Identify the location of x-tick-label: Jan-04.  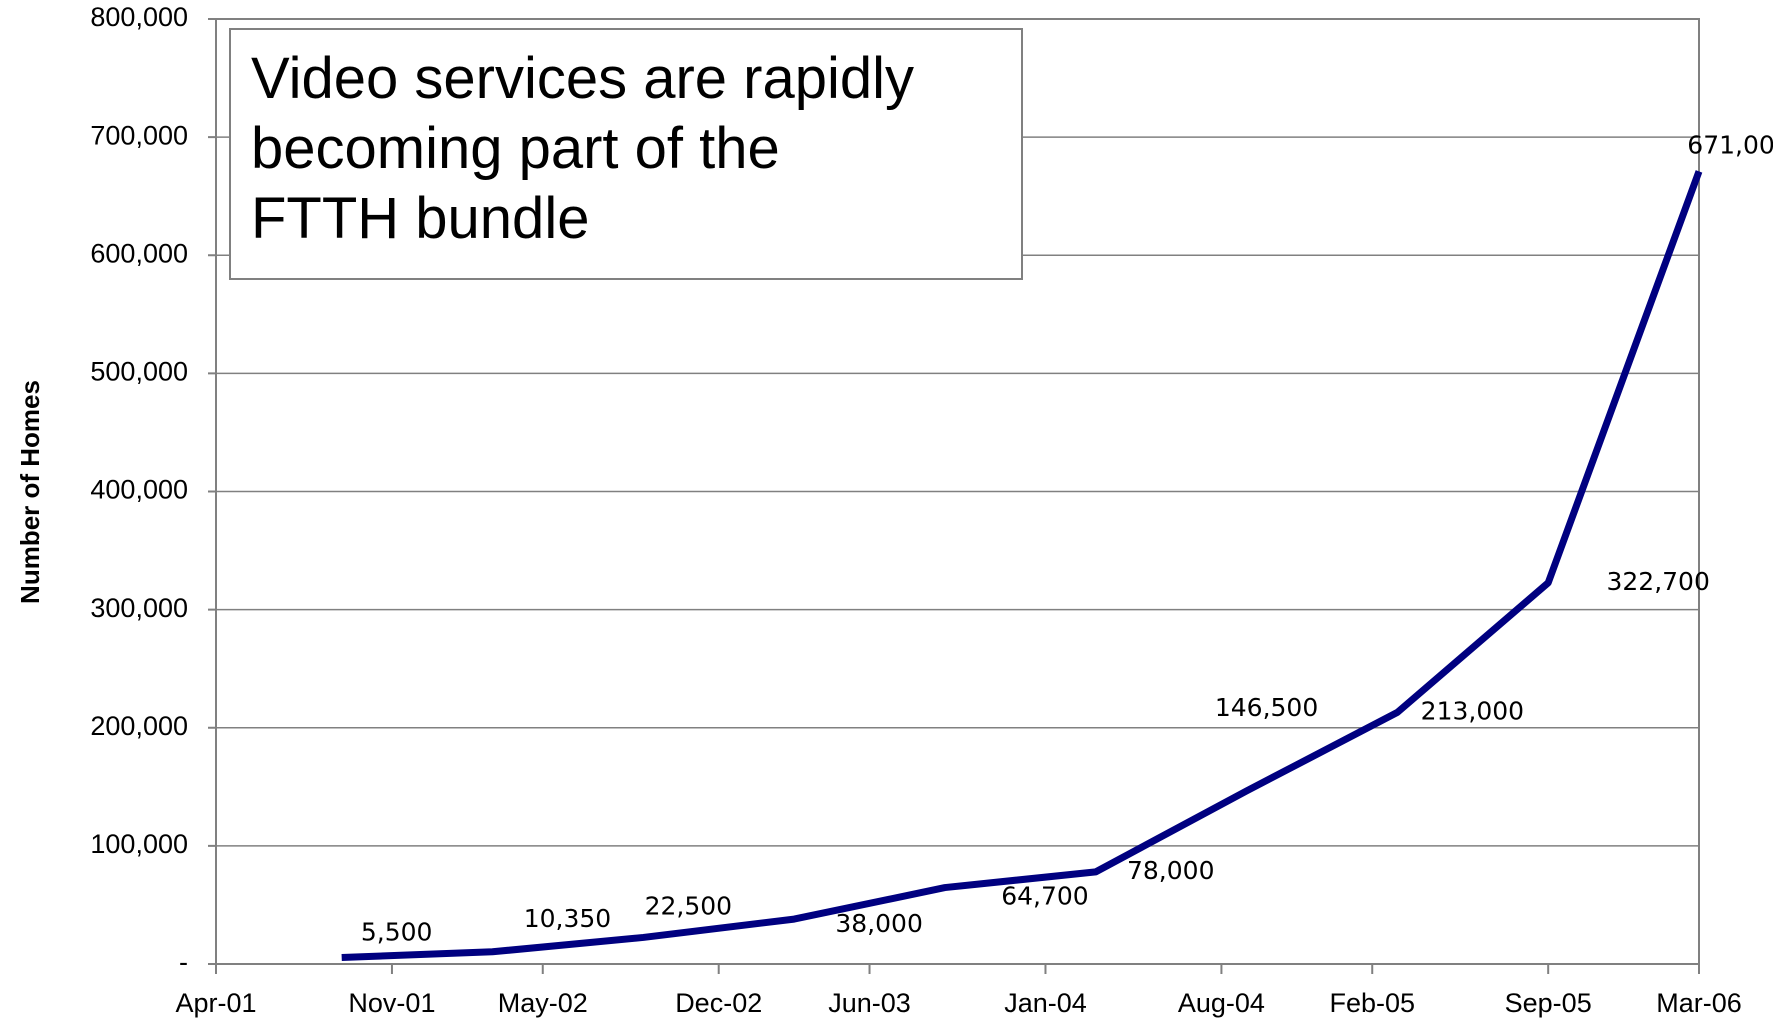
(1045, 1003).